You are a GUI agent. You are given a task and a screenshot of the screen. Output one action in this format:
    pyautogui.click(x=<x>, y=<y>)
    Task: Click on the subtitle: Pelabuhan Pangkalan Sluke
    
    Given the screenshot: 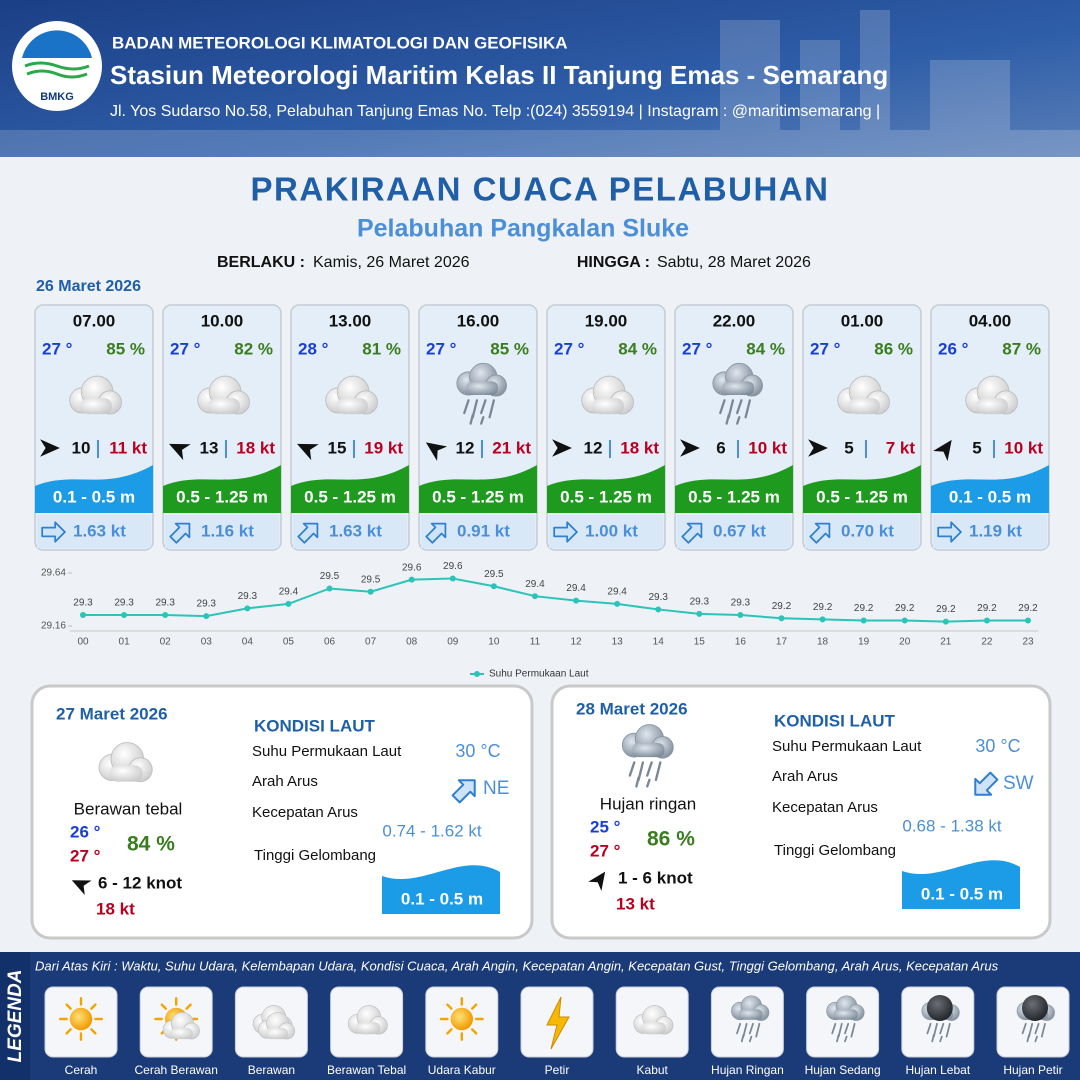 What is the action you would take?
    pyautogui.click(x=523, y=229)
    